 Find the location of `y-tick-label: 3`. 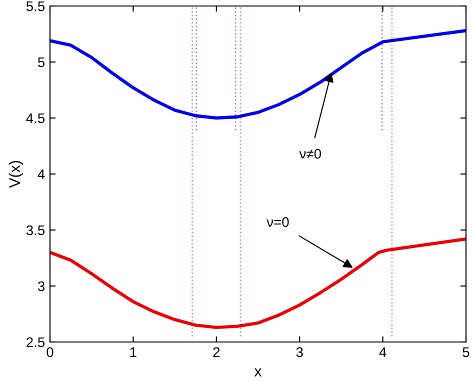

y-tick-label: 3 is located at coordinates (41, 286).